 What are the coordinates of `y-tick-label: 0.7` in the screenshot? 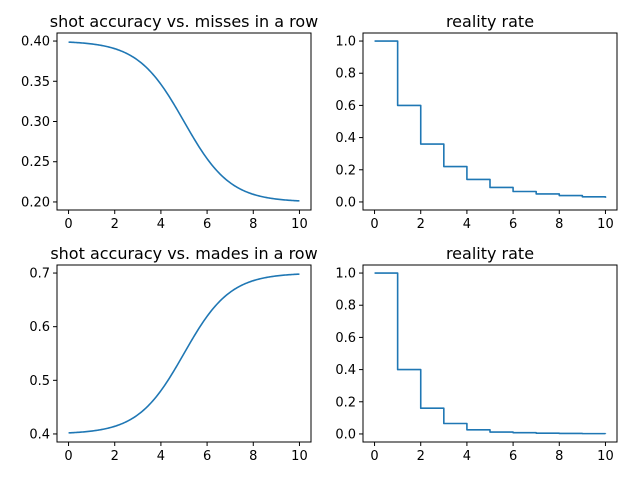 It's located at (39, 274).